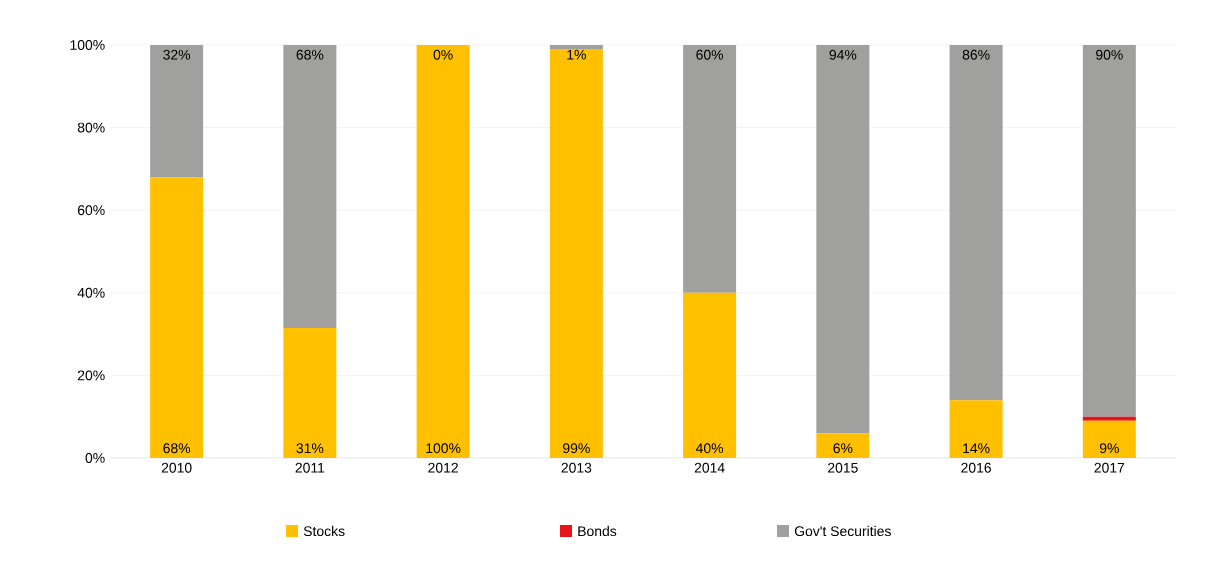  I want to click on y-tick-label: 40%, so click(91, 292).